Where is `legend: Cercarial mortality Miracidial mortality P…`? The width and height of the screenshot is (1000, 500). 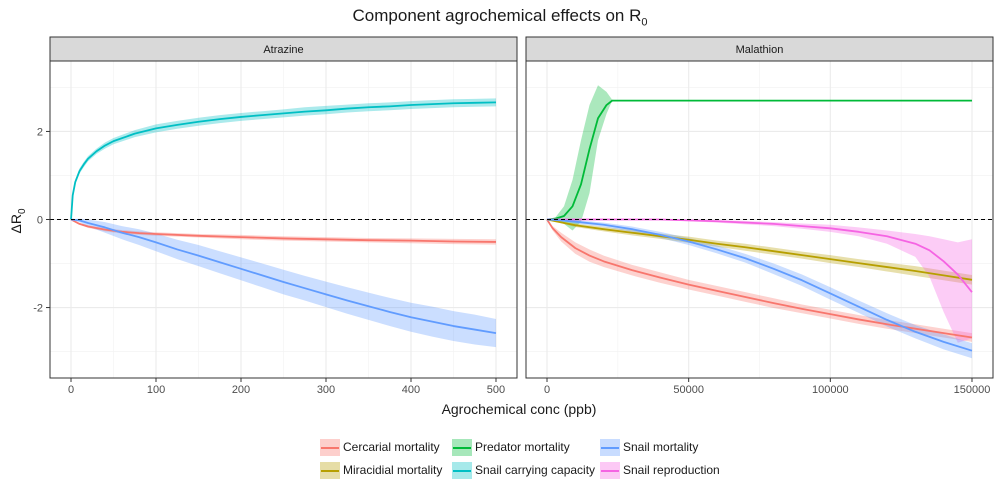
legend: Cercarial mortality Miracidial mortality P… is located at coordinates (530, 462).